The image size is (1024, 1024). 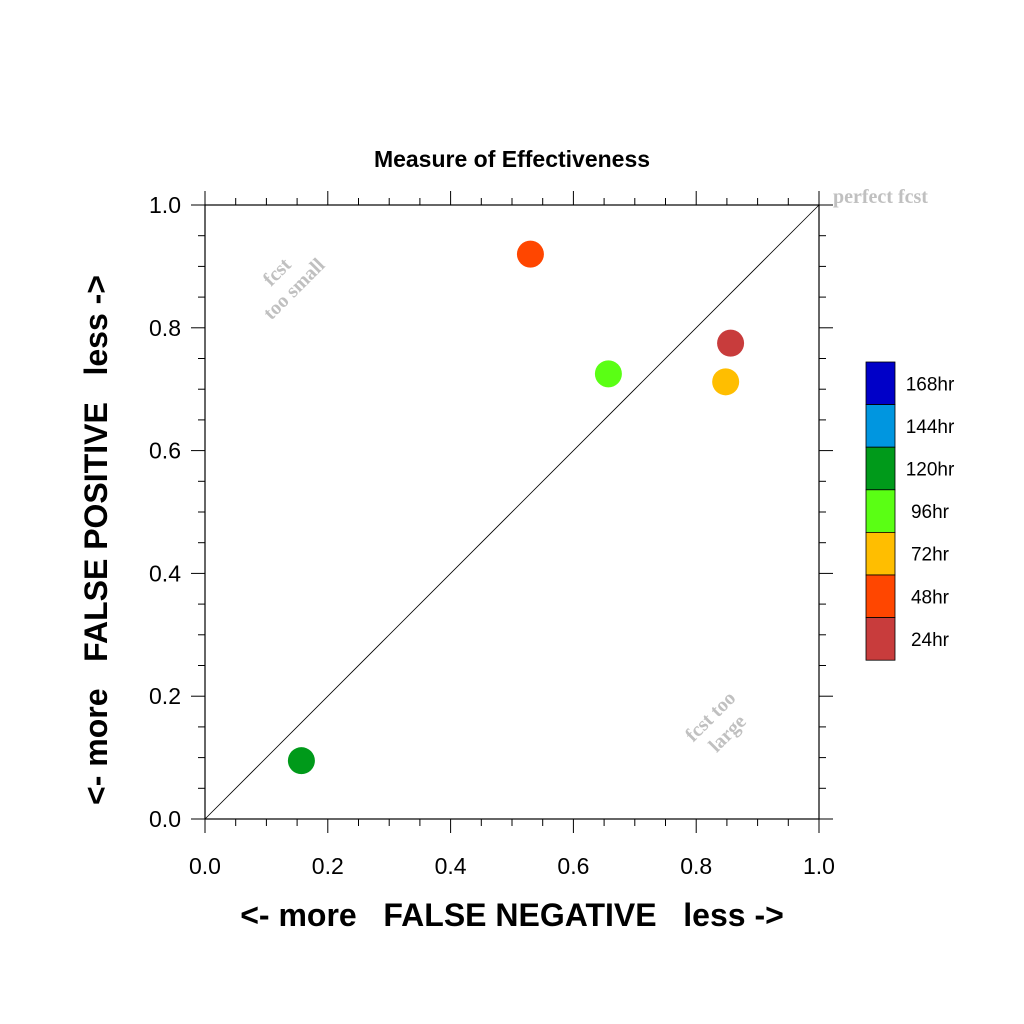 What do you see at coordinates (930, 597) in the screenshot?
I see `legend-label-48hr: 48hr` at bounding box center [930, 597].